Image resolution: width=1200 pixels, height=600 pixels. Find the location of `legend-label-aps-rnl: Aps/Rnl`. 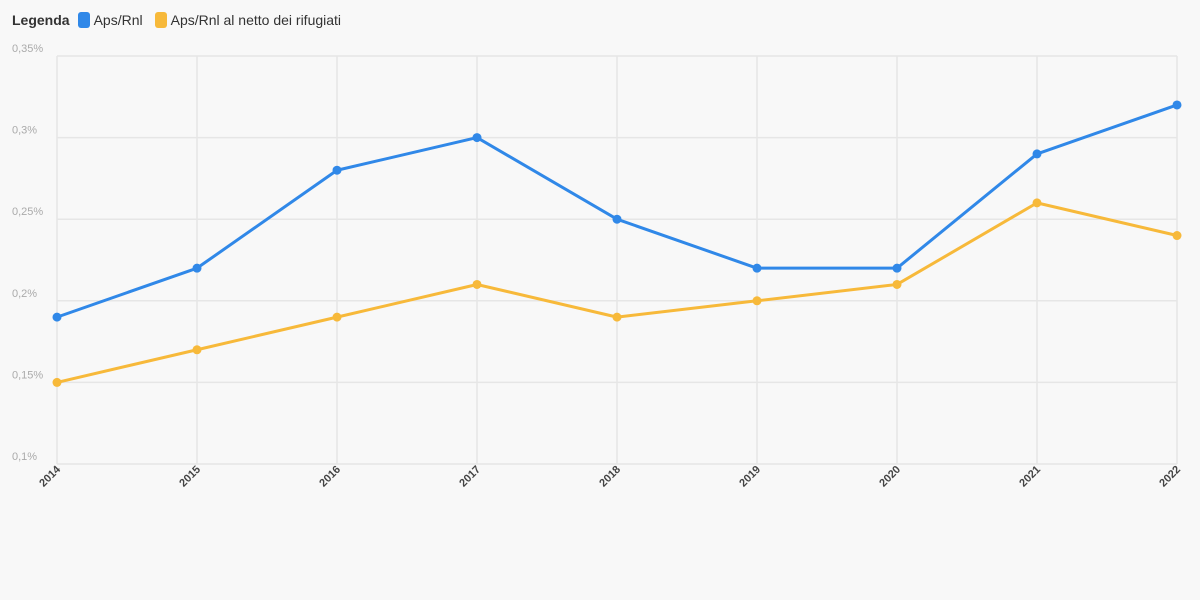

legend-label-aps-rnl: Aps/Rnl is located at coordinates (118, 20).